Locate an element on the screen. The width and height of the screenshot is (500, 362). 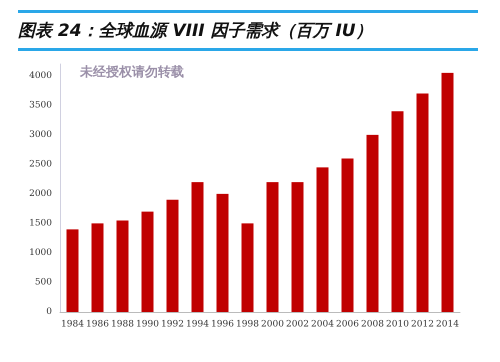
x-tick-label: 1994 is located at coordinates (198, 325).